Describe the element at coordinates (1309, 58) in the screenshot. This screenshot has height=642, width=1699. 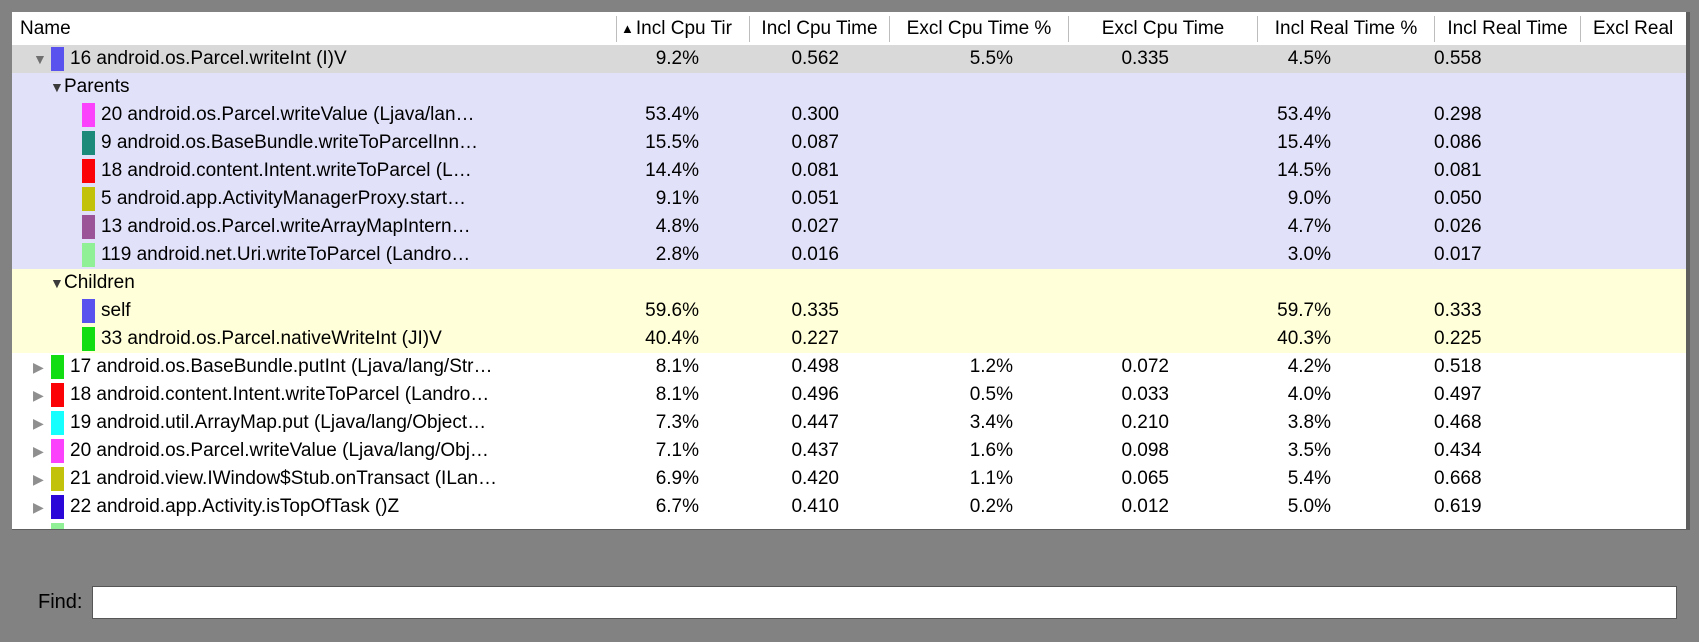
I see `incl-real-time-pct-cell: 4.5%` at that location.